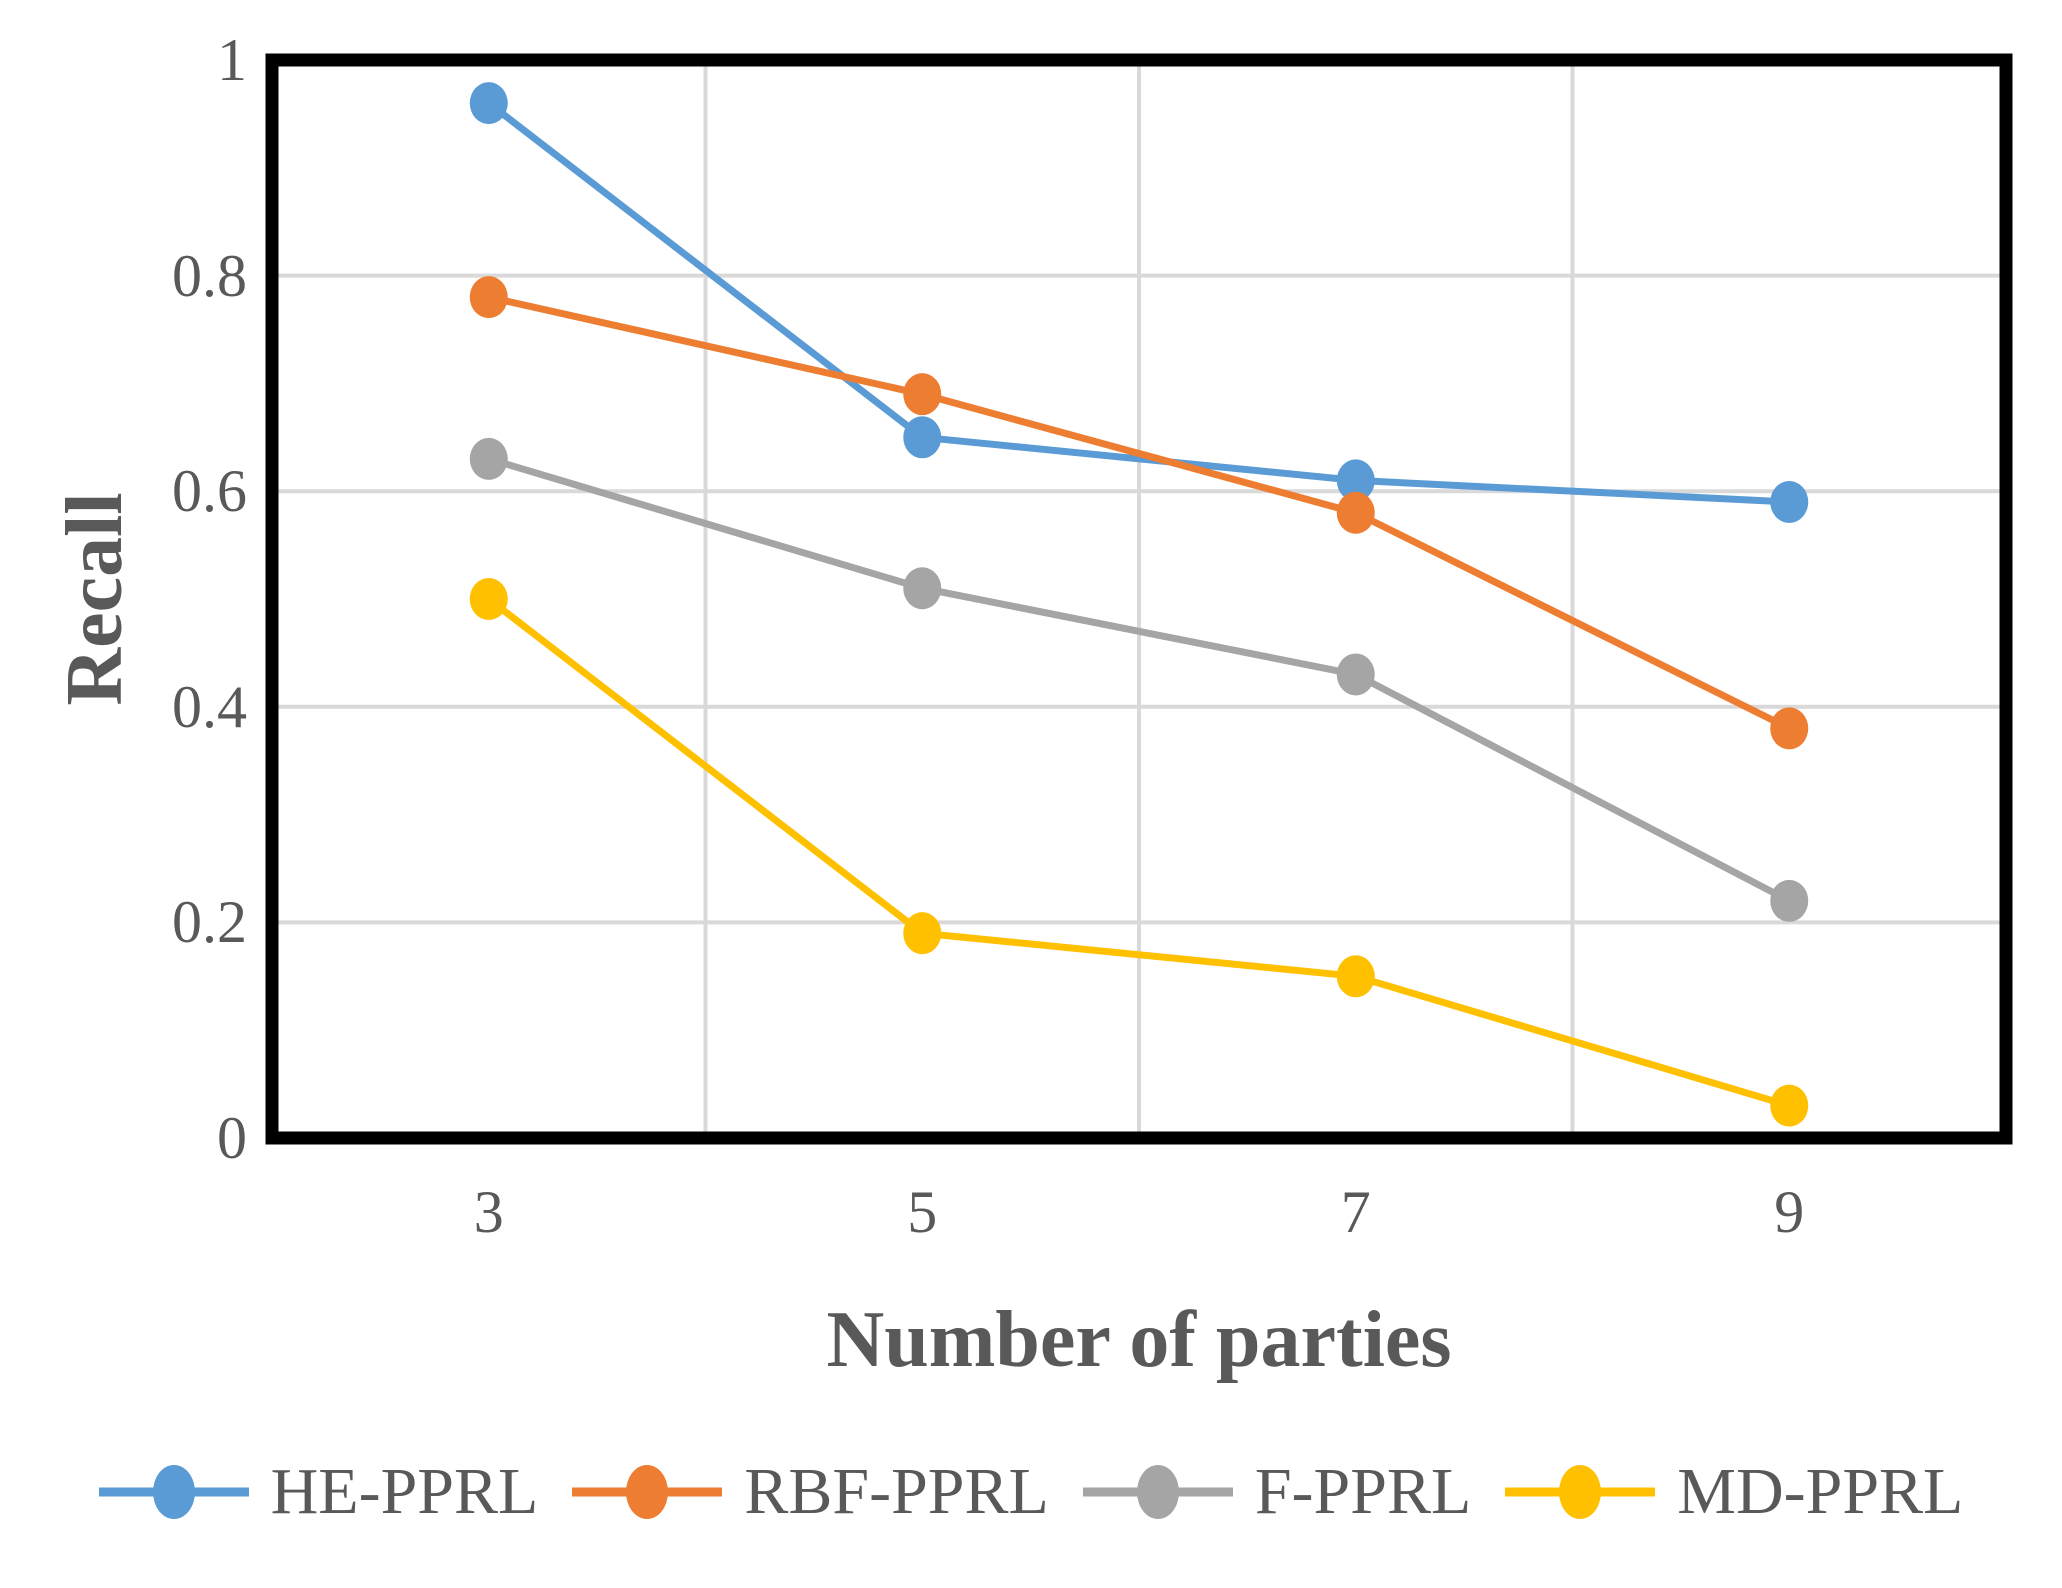  I want to click on legend-label: RBF-PPRL, so click(896, 1491).